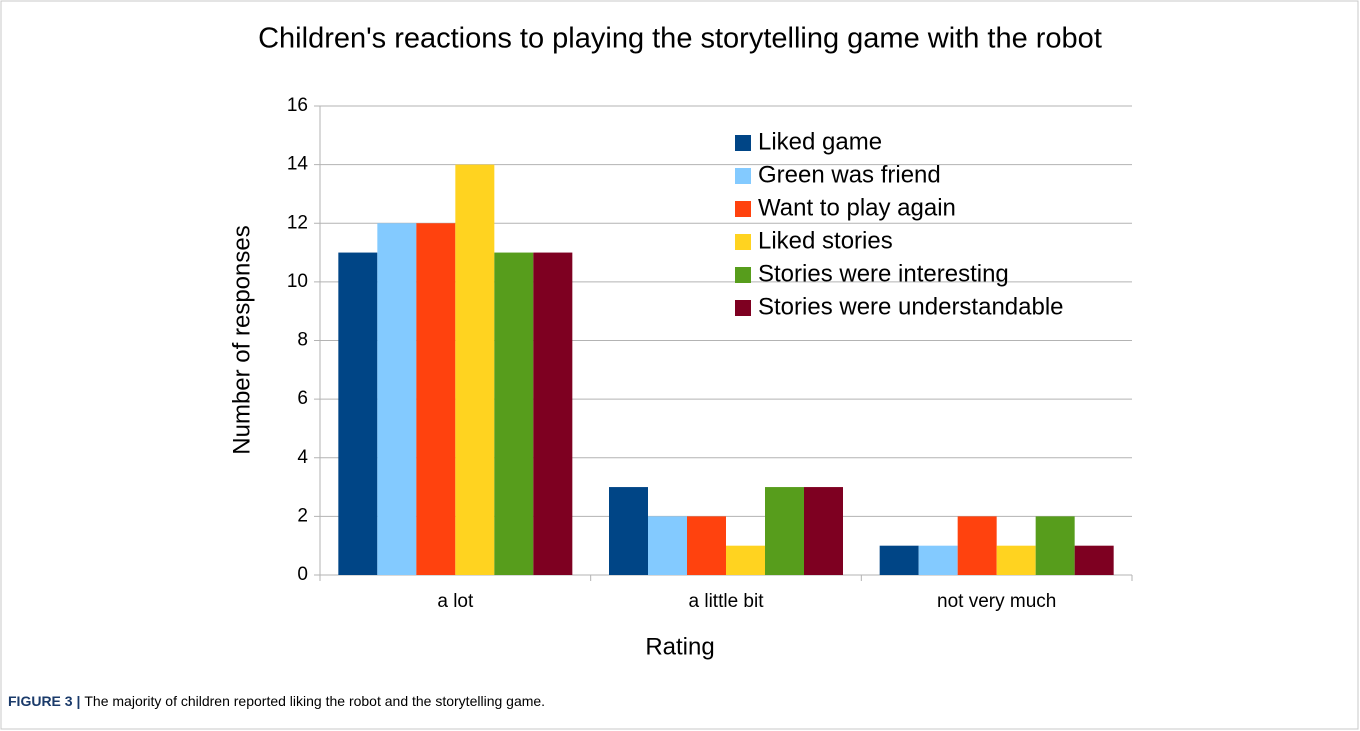 Image resolution: width=1360 pixels, height=731 pixels. I want to click on y-tick-label: 14, so click(298, 164).